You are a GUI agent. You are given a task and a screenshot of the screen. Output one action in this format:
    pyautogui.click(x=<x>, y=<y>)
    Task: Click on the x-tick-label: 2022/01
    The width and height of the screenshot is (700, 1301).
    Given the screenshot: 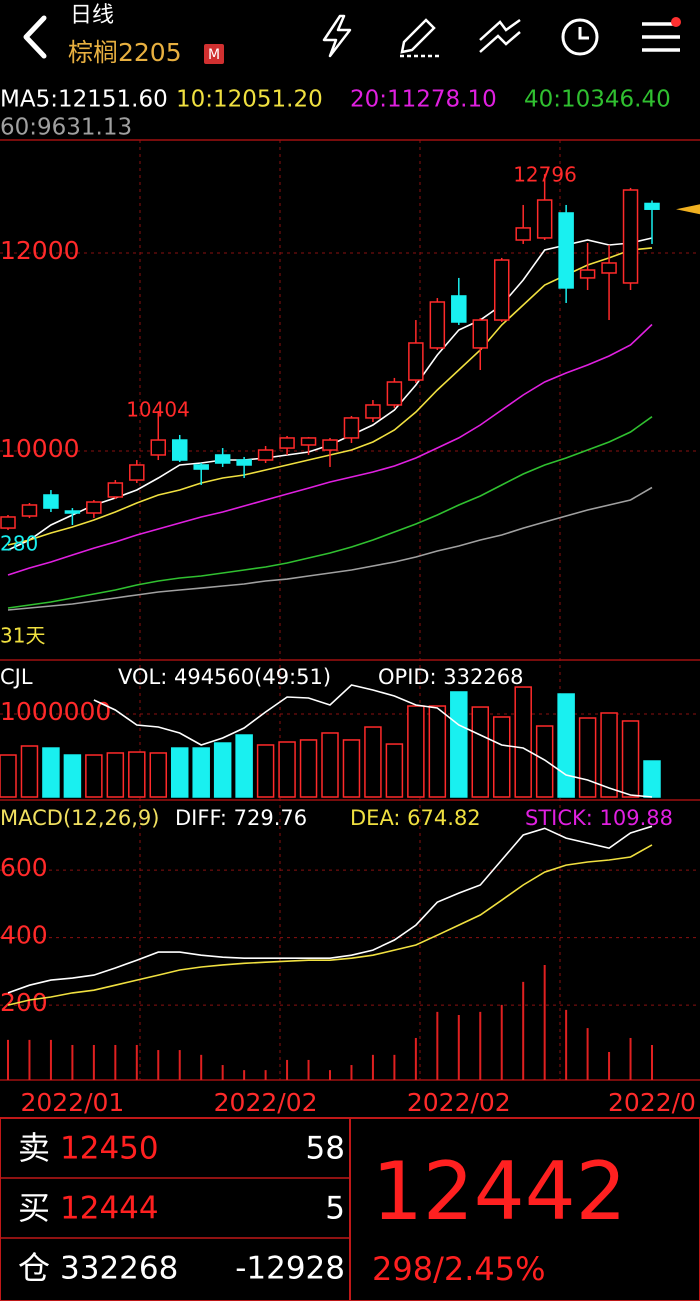 What is the action you would take?
    pyautogui.click(x=72, y=1102)
    